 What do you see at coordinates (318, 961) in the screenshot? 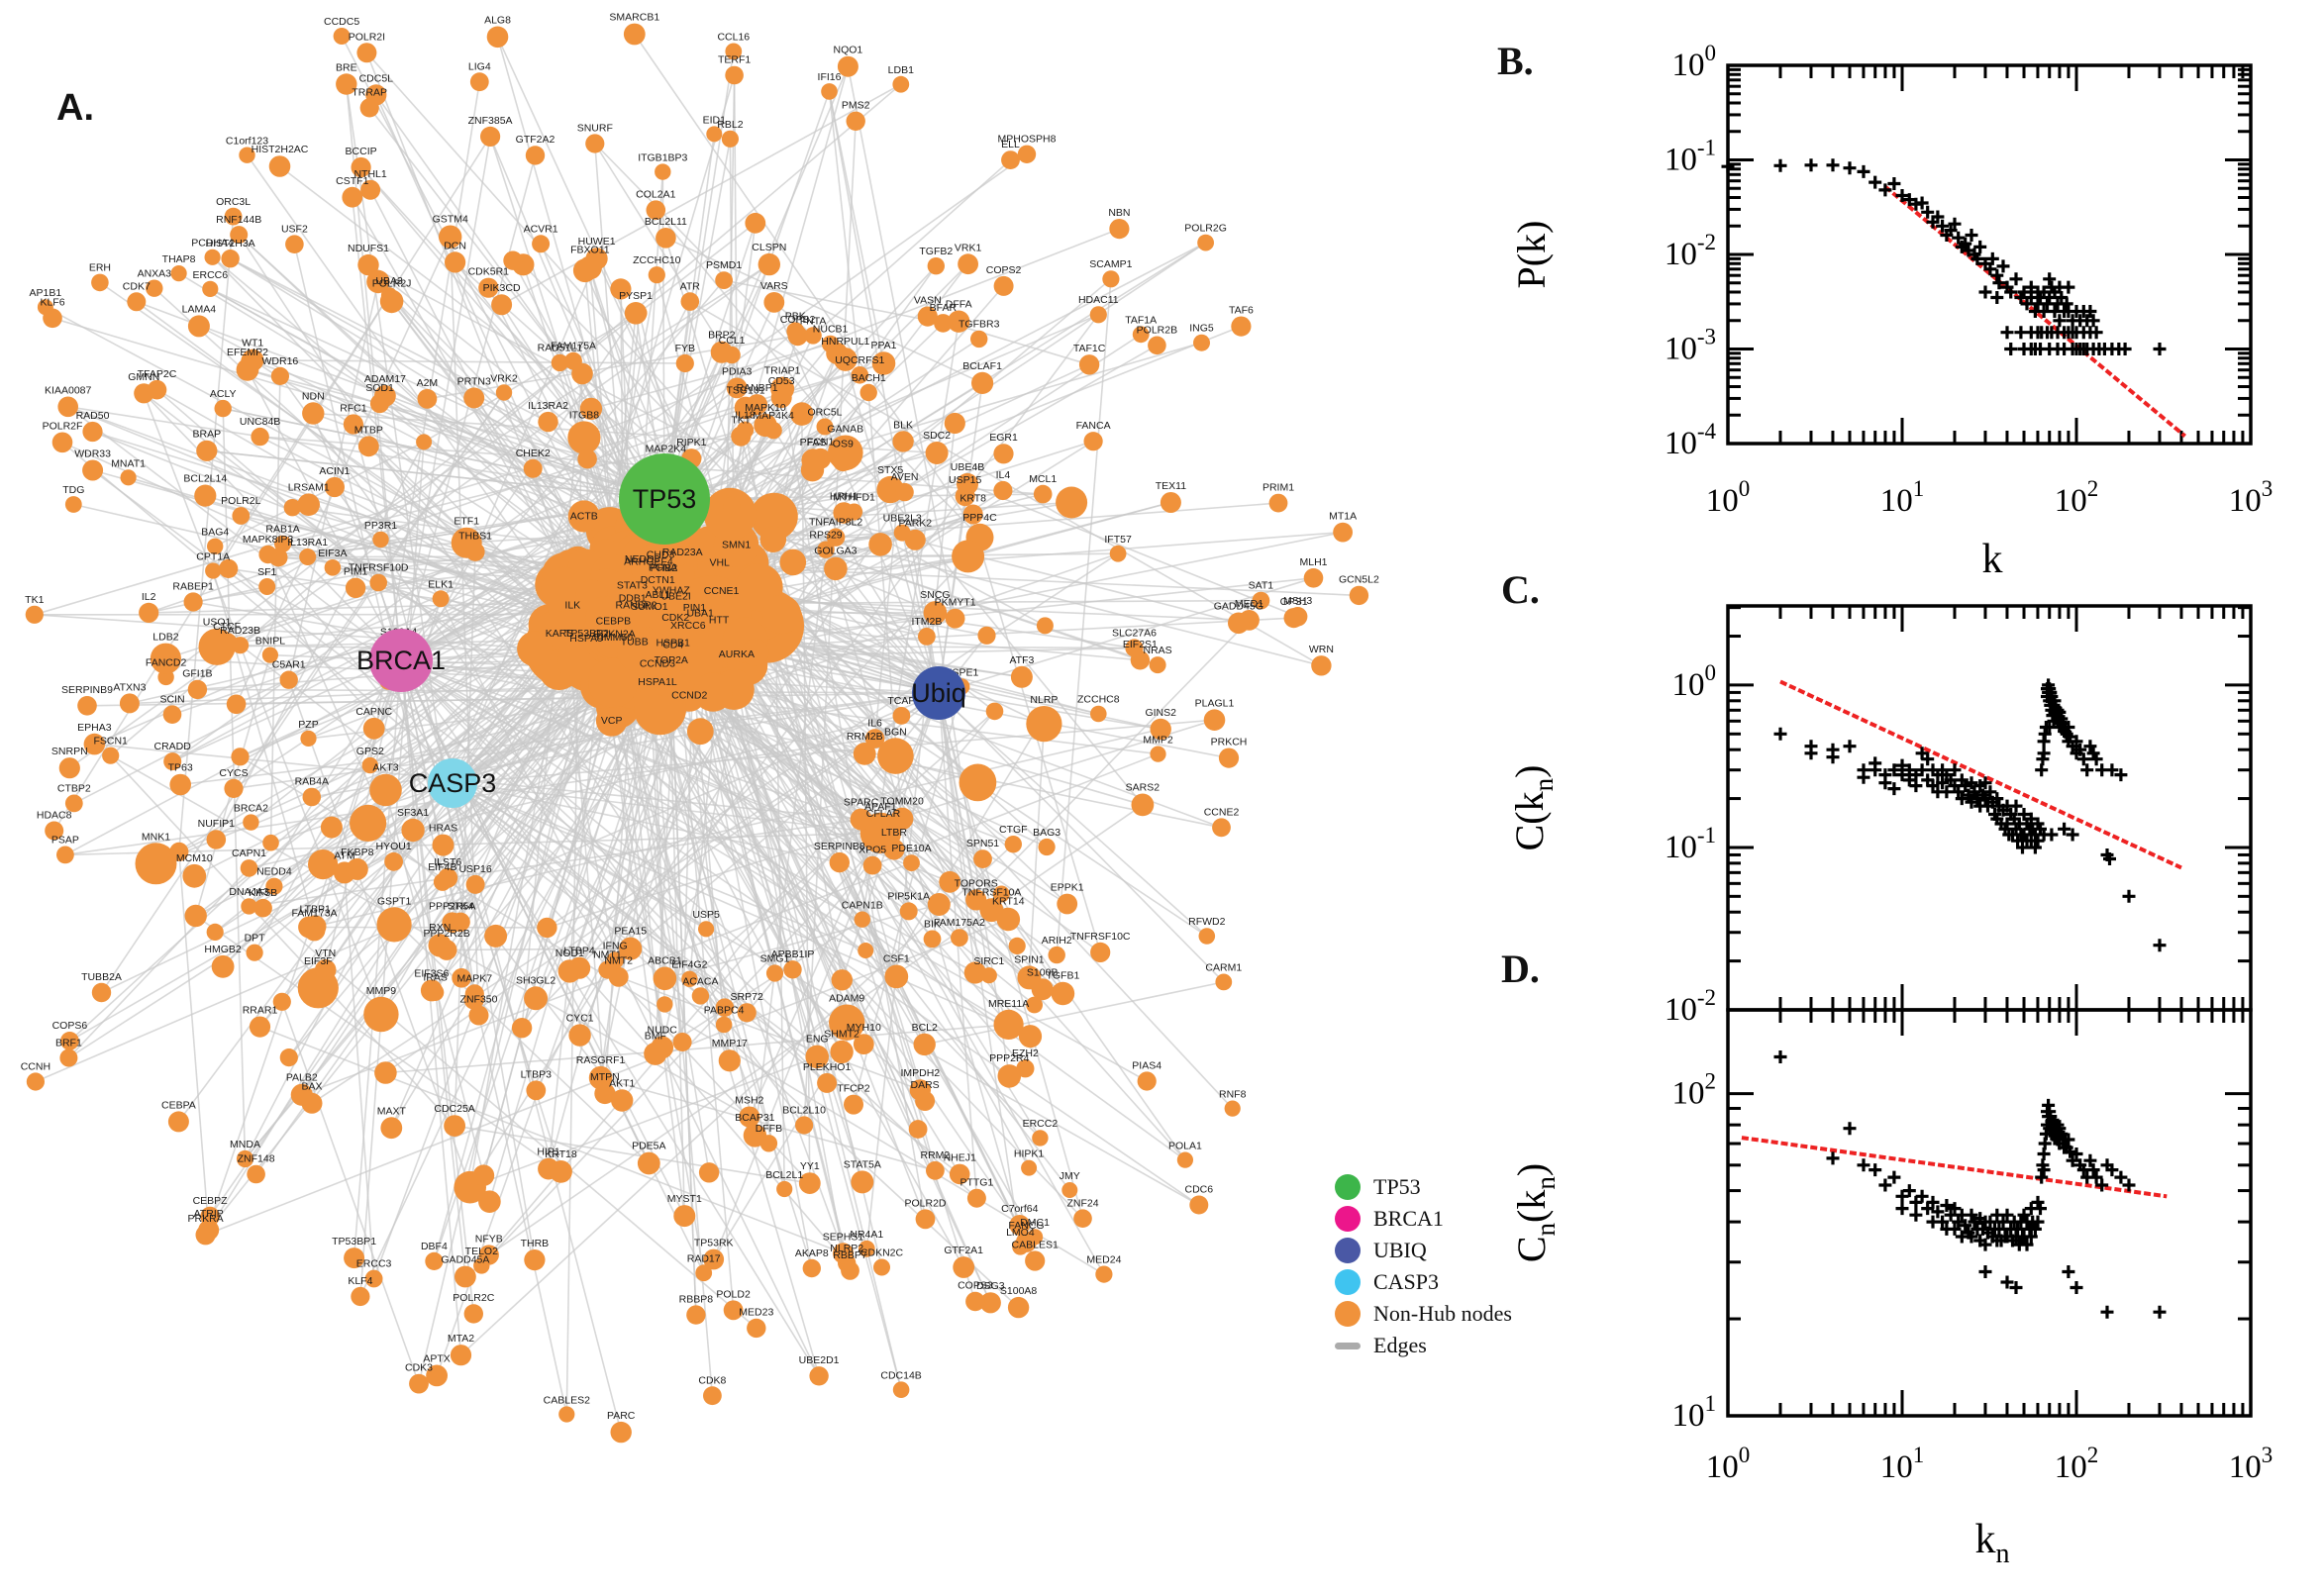
I see `svg-text: EIF3F` at bounding box center [318, 961].